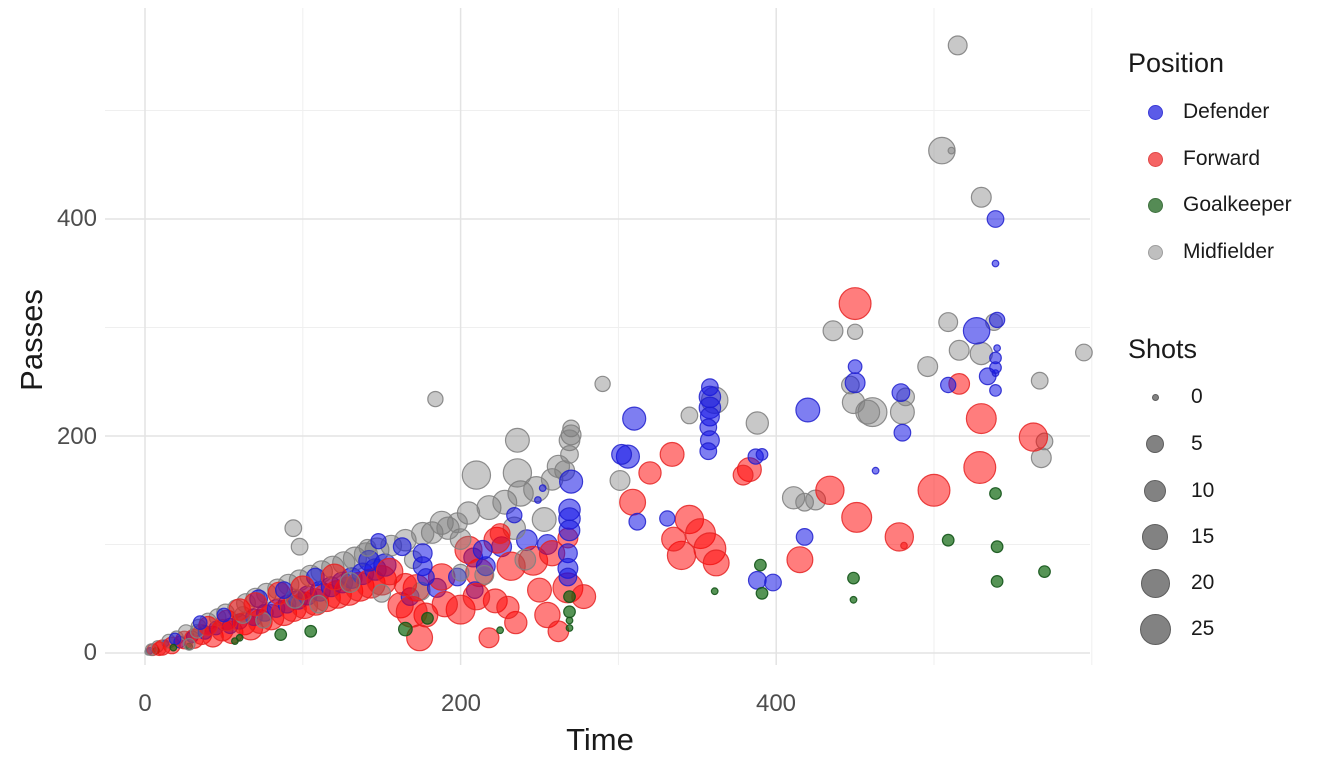 The height and width of the screenshot is (768, 1344). Describe the element at coordinates (1226, 111) in the screenshot. I see `legend-item-label: Defender` at that location.